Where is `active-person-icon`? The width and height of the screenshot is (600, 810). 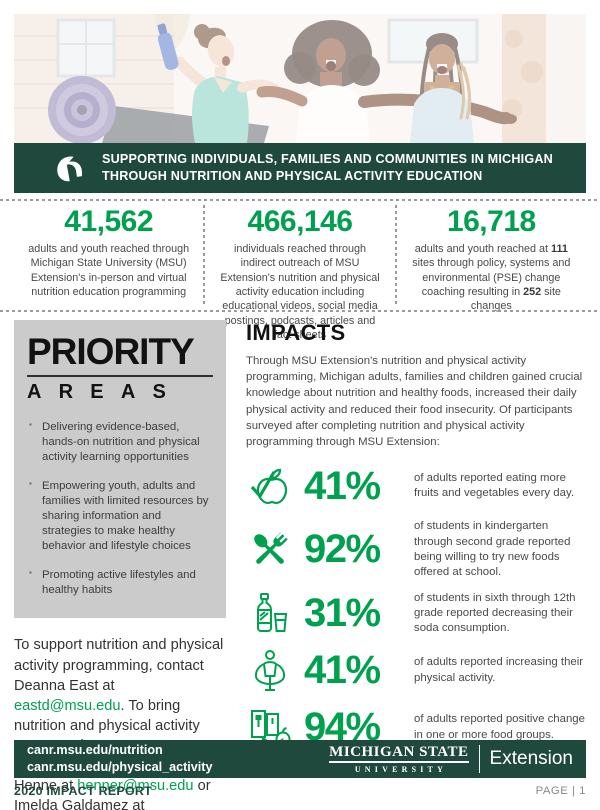
active-person-icon is located at coordinates (270, 671).